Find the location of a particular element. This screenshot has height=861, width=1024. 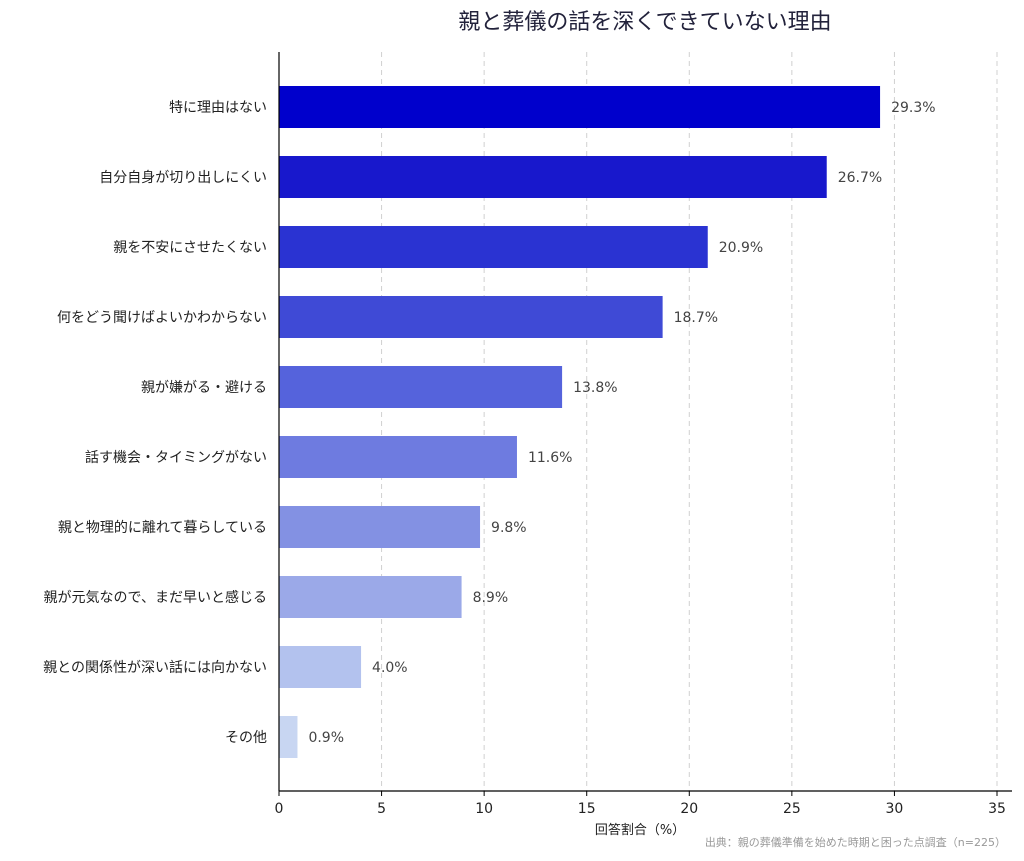

x-tick-label: 20 is located at coordinates (689, 809).